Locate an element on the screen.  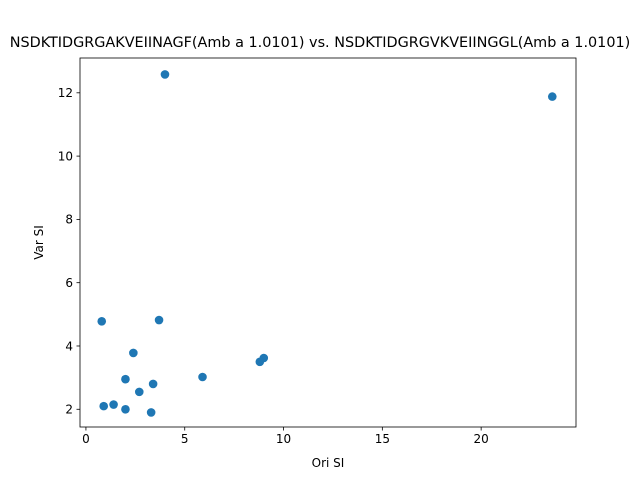
y-tick-label: 6 is located at coordinates (69, 283).